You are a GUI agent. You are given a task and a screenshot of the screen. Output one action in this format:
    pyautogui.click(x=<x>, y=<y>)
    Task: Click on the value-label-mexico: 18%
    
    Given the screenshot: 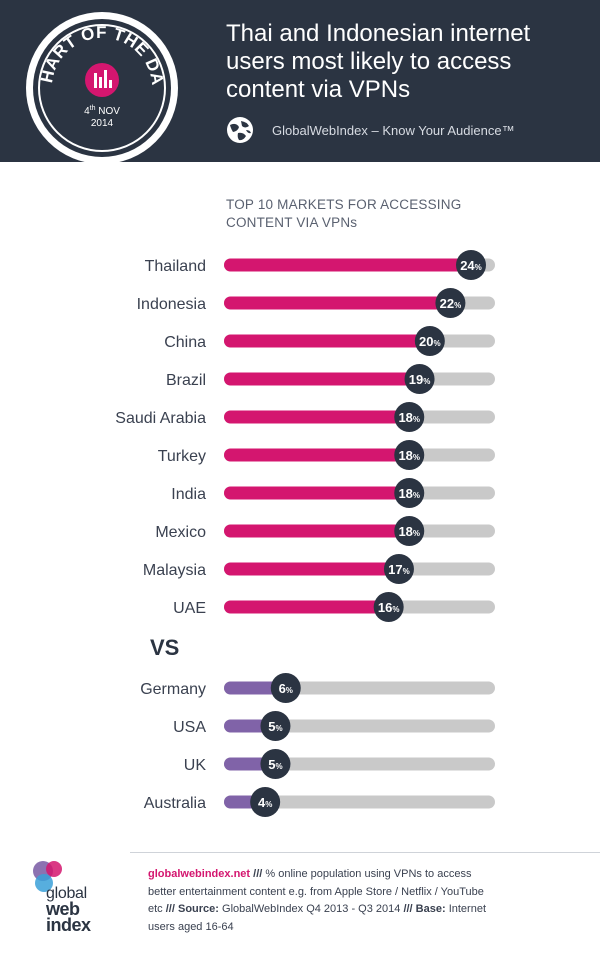 What is the action you would take?
    pyautogui.click(x=409, y=531)
    